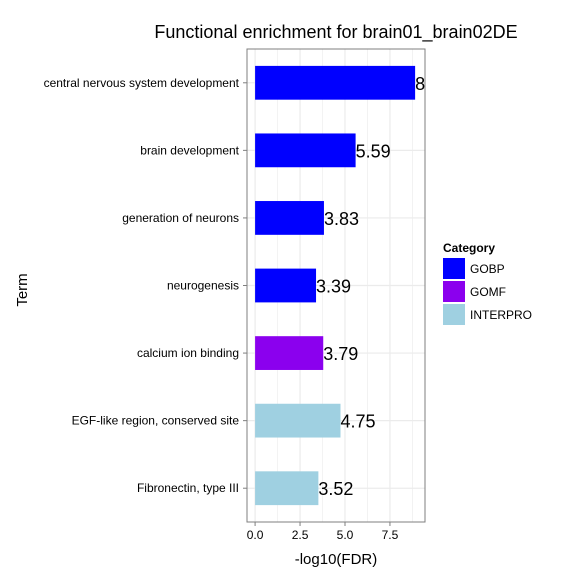 The width and height of the screenshot is (576, 576). What do you see at coordinates (345, 535) in the screenshot?
I see `x-tick-label: 5.0` at bounding box center [345, 535].